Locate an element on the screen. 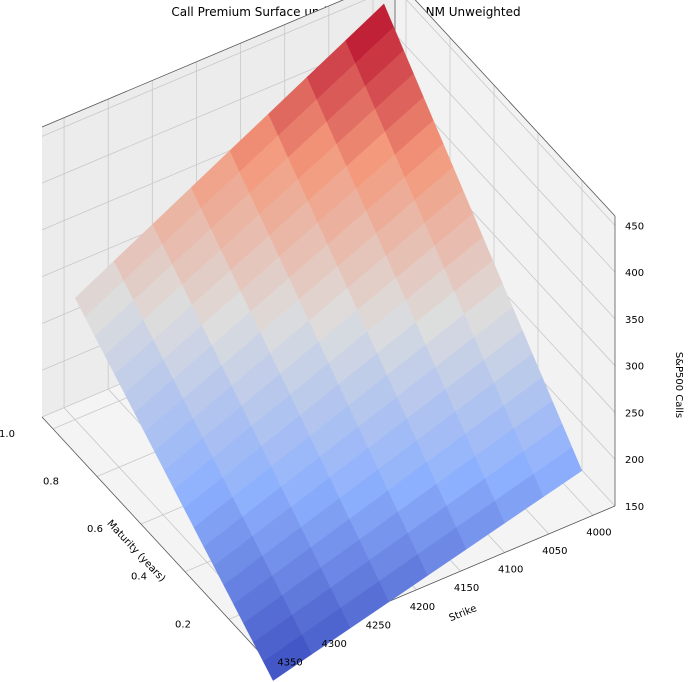 This screenshot has width=692, height=682. x-tick-label: 4100 is located at coordinates (510, 570).